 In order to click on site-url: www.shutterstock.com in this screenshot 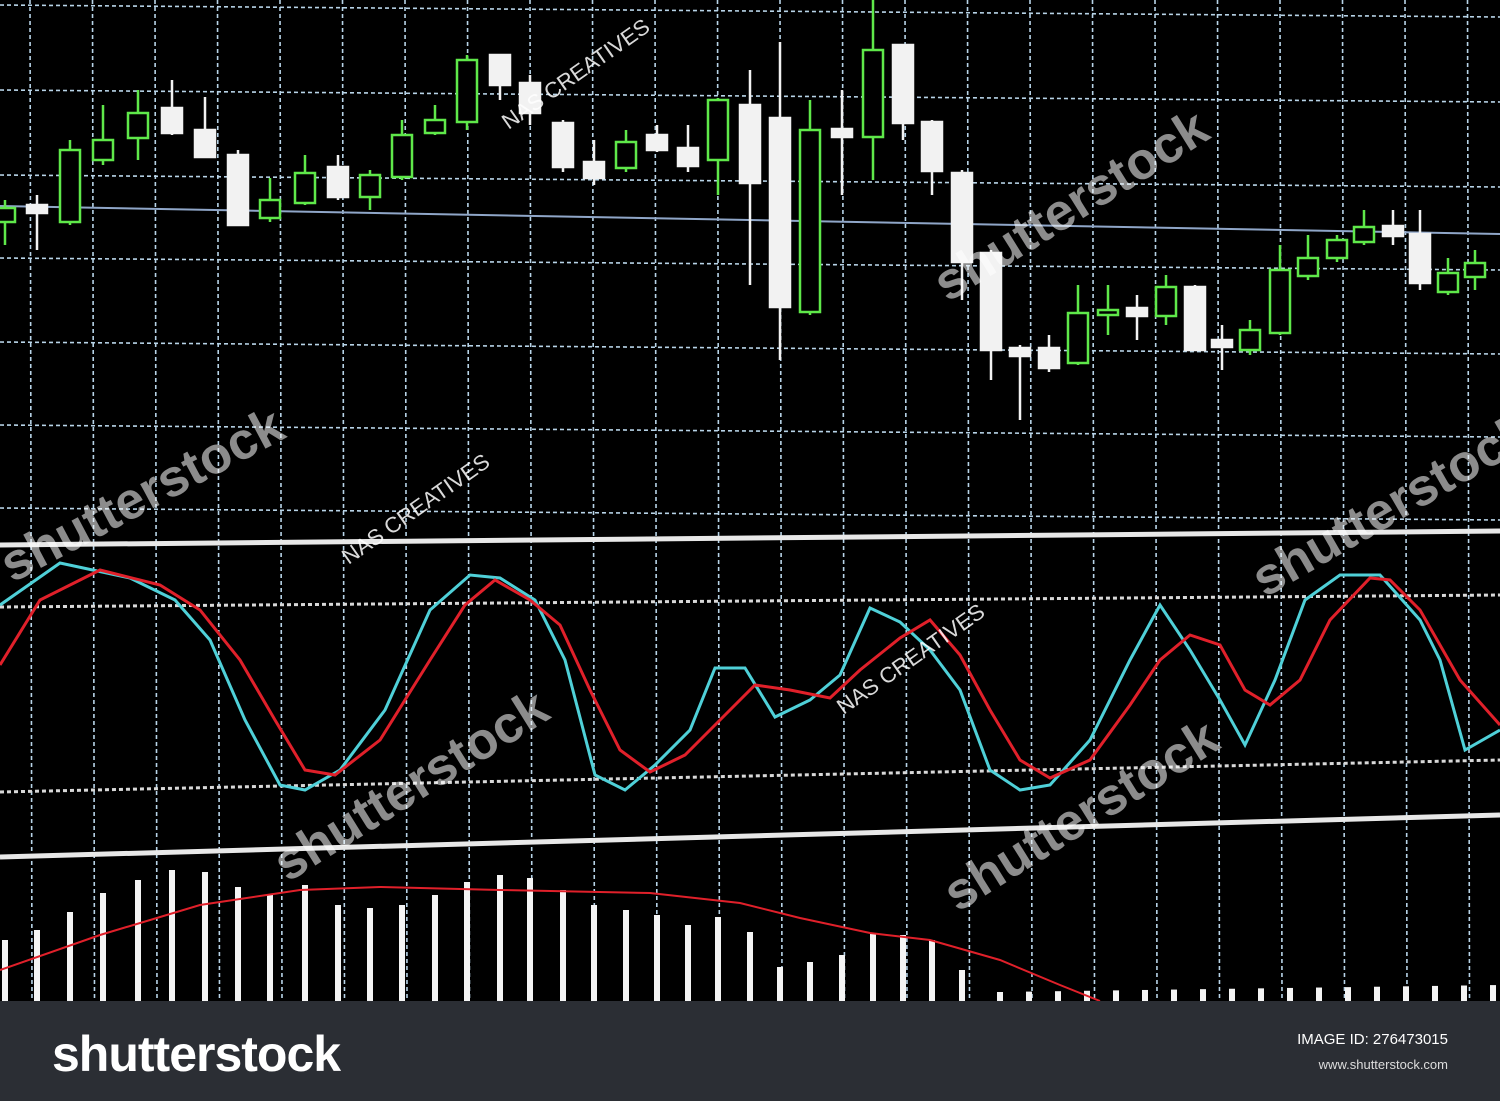, I will do `click(1383, 1064)`.